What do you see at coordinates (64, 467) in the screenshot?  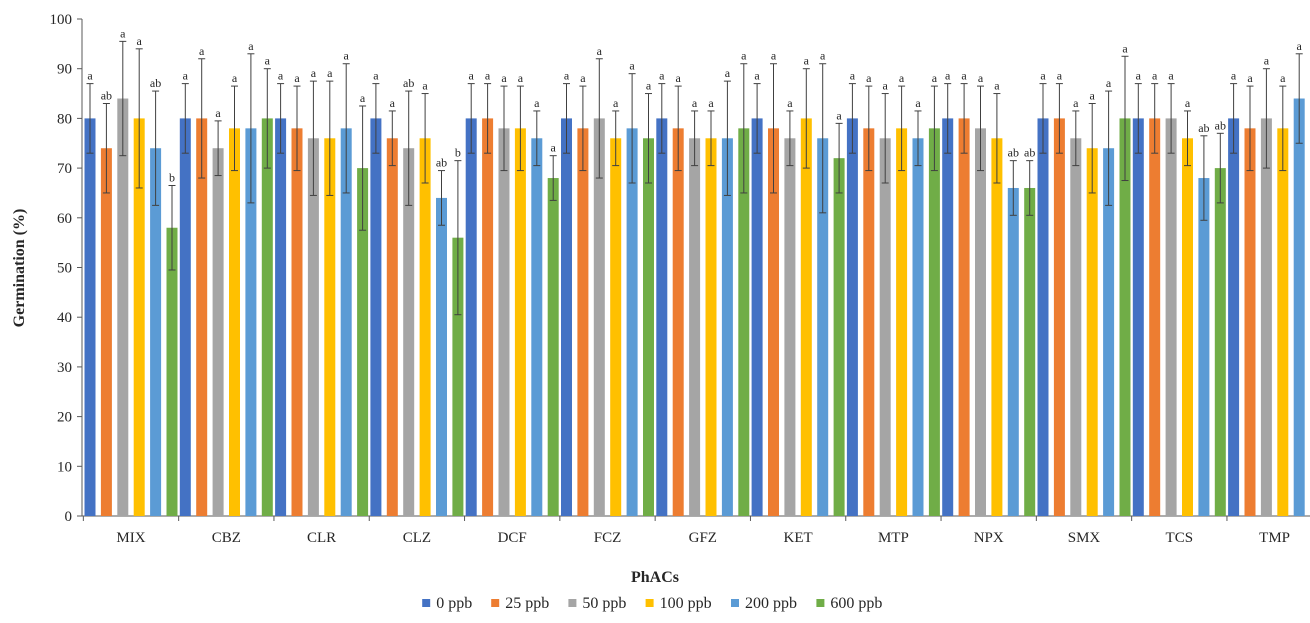 I see `y-tick-label: 10` at bounding box center [64, 467].